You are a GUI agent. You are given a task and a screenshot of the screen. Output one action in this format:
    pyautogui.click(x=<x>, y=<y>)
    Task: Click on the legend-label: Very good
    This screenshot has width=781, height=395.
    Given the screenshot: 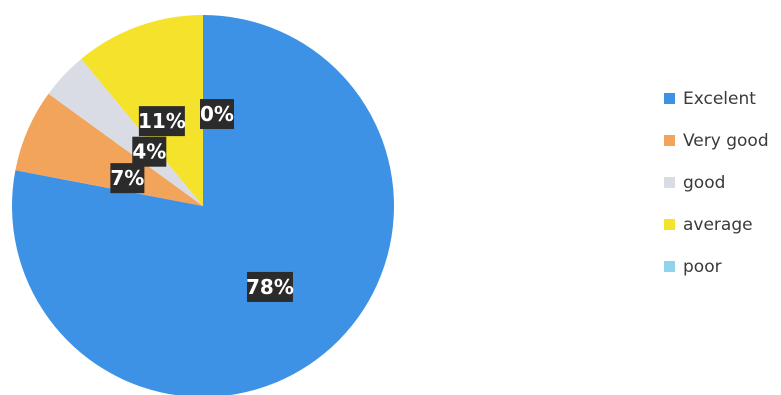 What is the action you would take?
    pyautogui.click(x=726, y=140)
    